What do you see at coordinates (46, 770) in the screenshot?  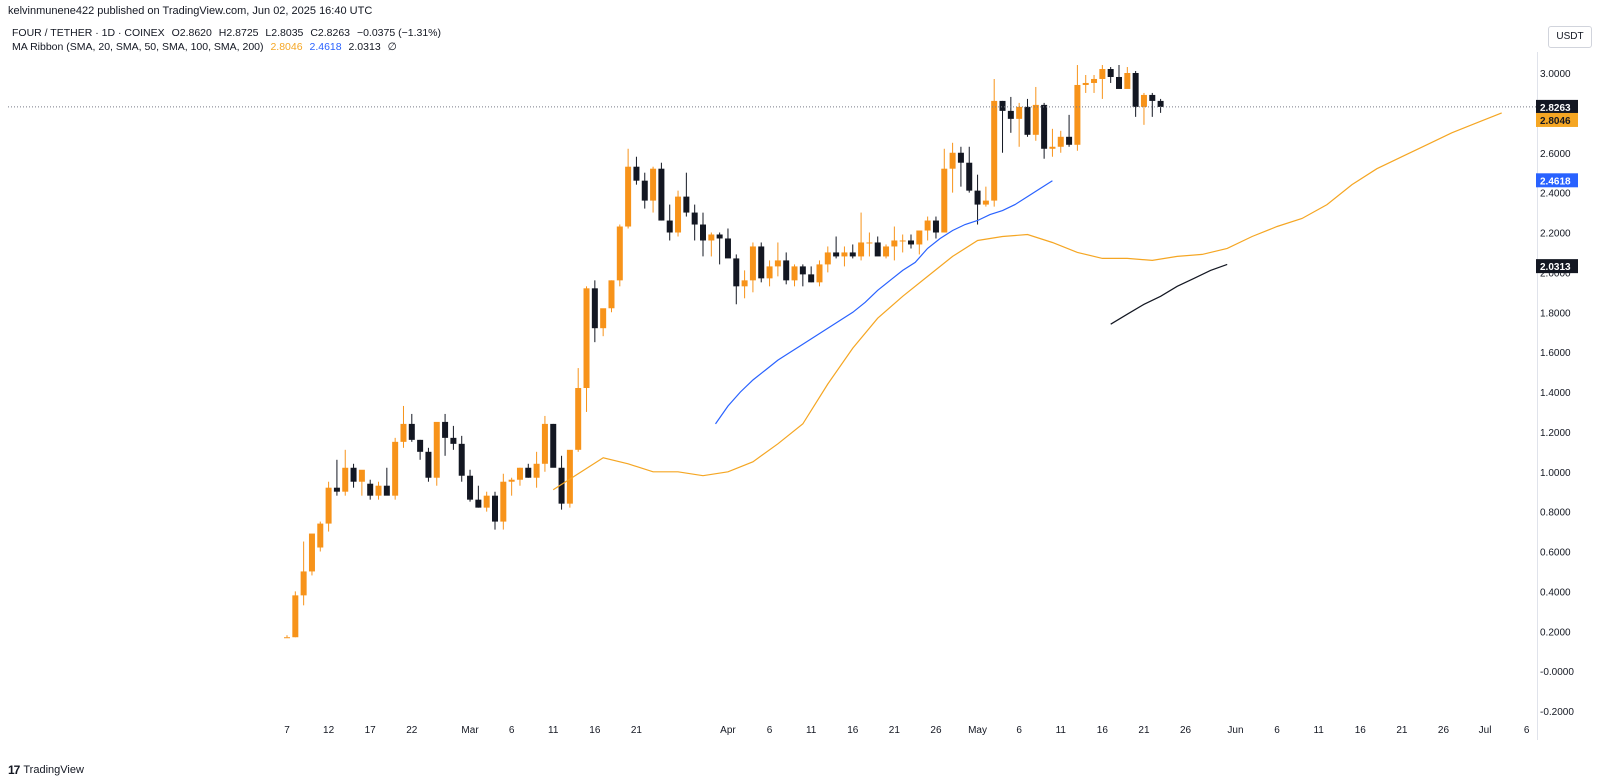 I see `tradingview-logo: 17 TradingView` at bounding box center [46, 770].